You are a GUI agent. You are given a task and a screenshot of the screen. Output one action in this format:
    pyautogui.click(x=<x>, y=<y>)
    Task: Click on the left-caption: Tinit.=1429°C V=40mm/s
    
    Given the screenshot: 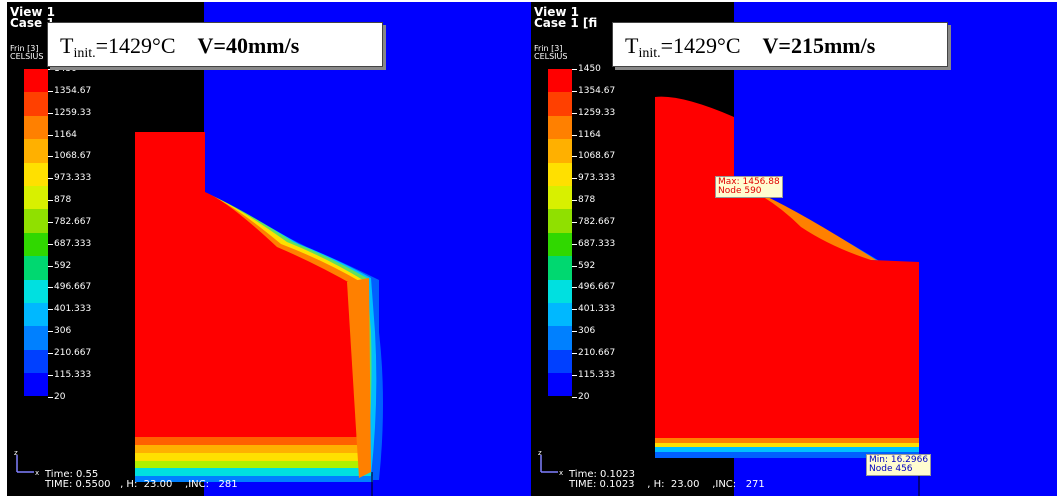 What is the action you would take?
    pyautogui.click(x=215, y=44)
    